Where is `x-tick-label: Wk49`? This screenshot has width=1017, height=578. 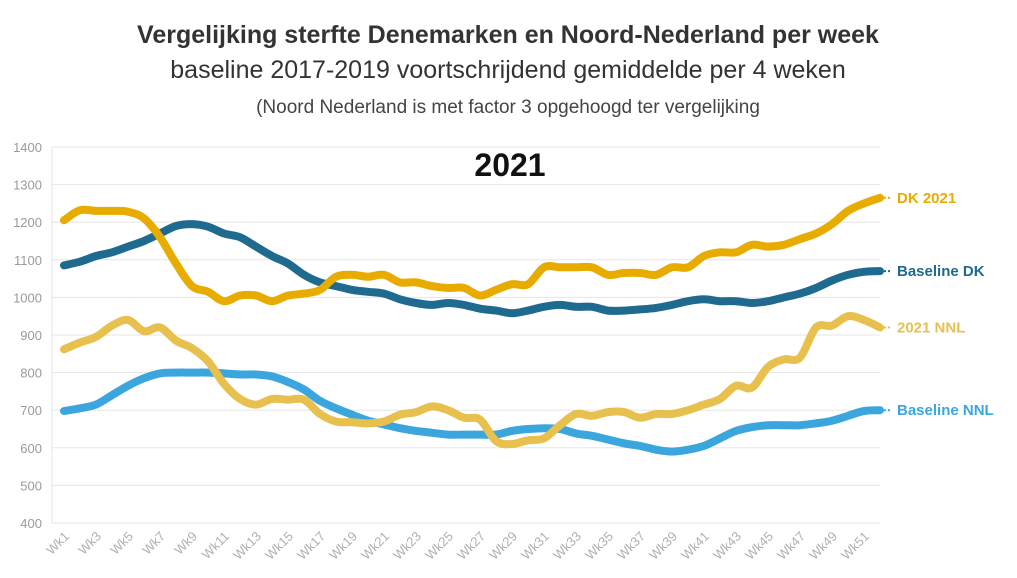
x-tick-label: Wk49 is located at coordinates (823, 546).